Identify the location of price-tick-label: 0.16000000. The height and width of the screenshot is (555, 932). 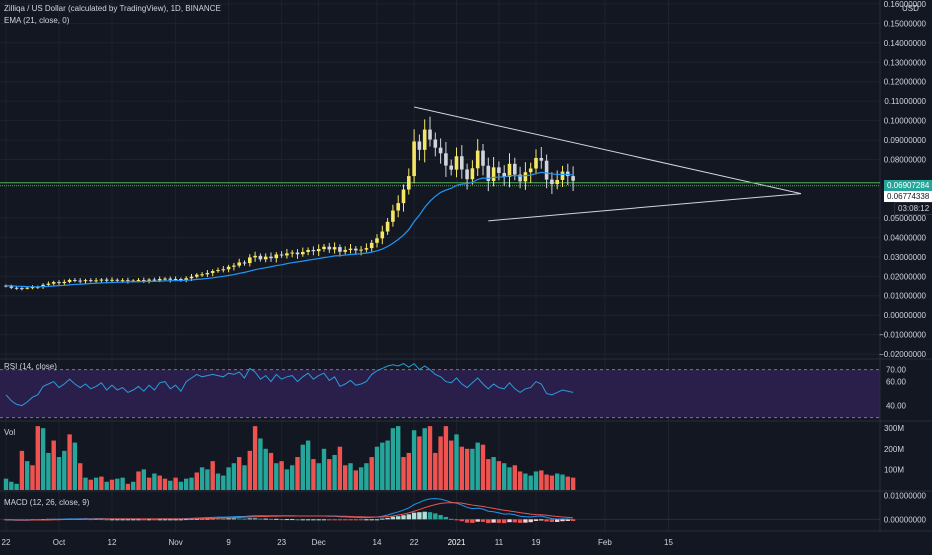
(905, 4).